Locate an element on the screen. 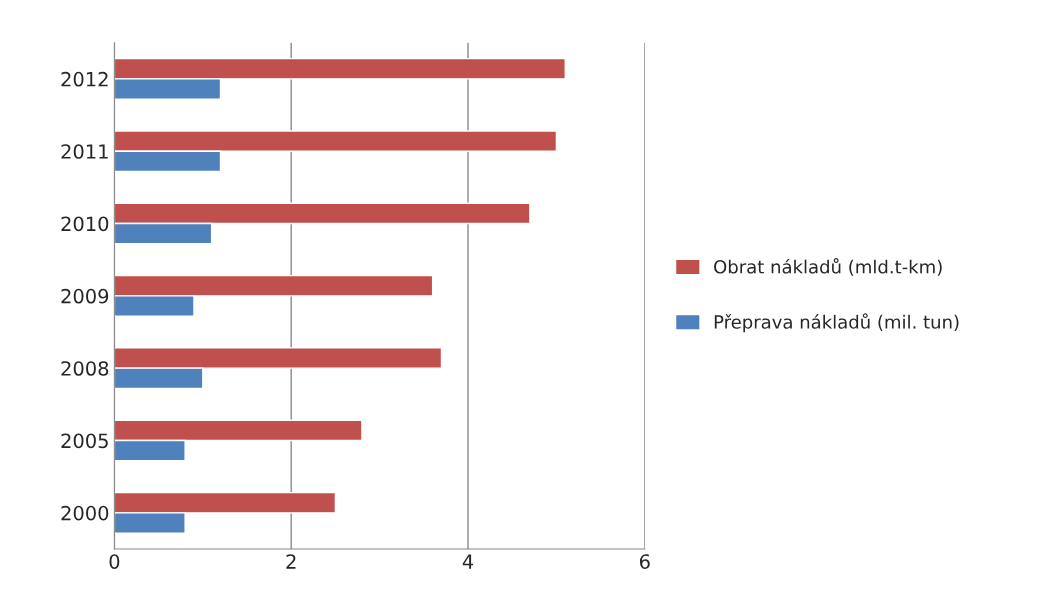 Image resolution: width=1040 pixels, height=610 pixels. y-tick-label: 2010 is located at coordinates (85, 224).